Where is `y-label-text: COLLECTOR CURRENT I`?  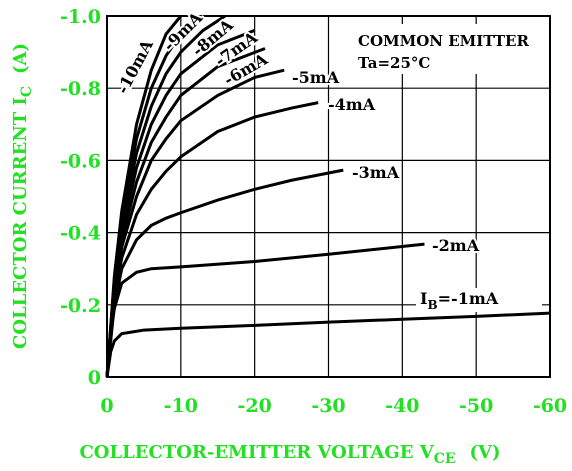
y-label-text: COLLECTOR CURRENT I is located at coordinates (20, 223).